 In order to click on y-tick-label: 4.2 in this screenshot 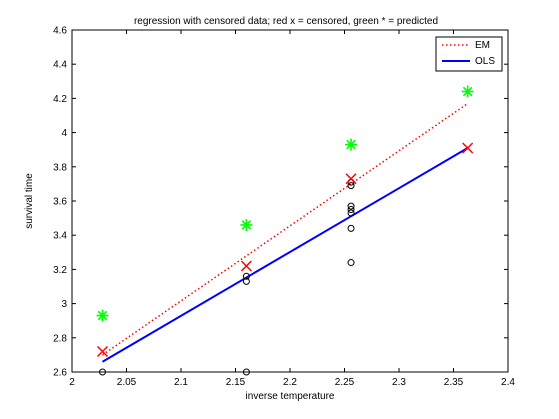, I will do `click(60, 99)`.